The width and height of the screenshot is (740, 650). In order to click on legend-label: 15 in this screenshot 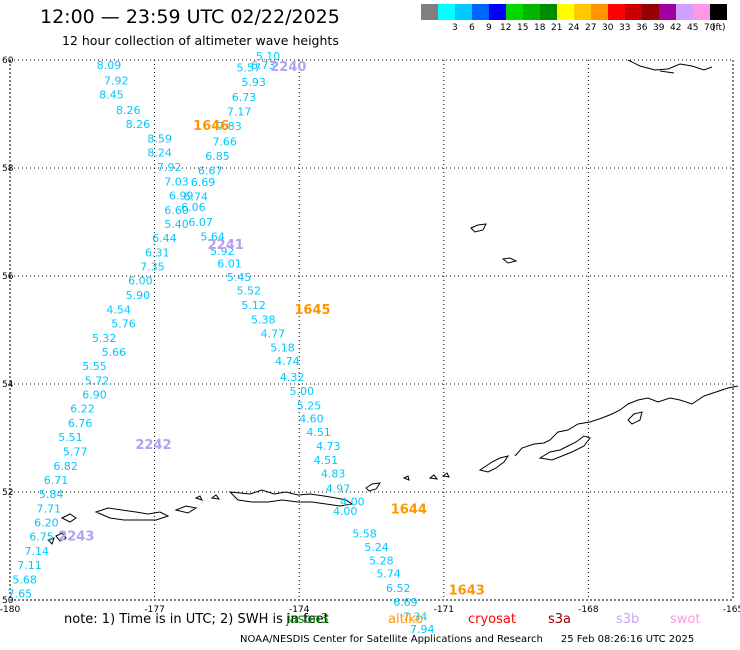, I will do `click(523, 28)`.